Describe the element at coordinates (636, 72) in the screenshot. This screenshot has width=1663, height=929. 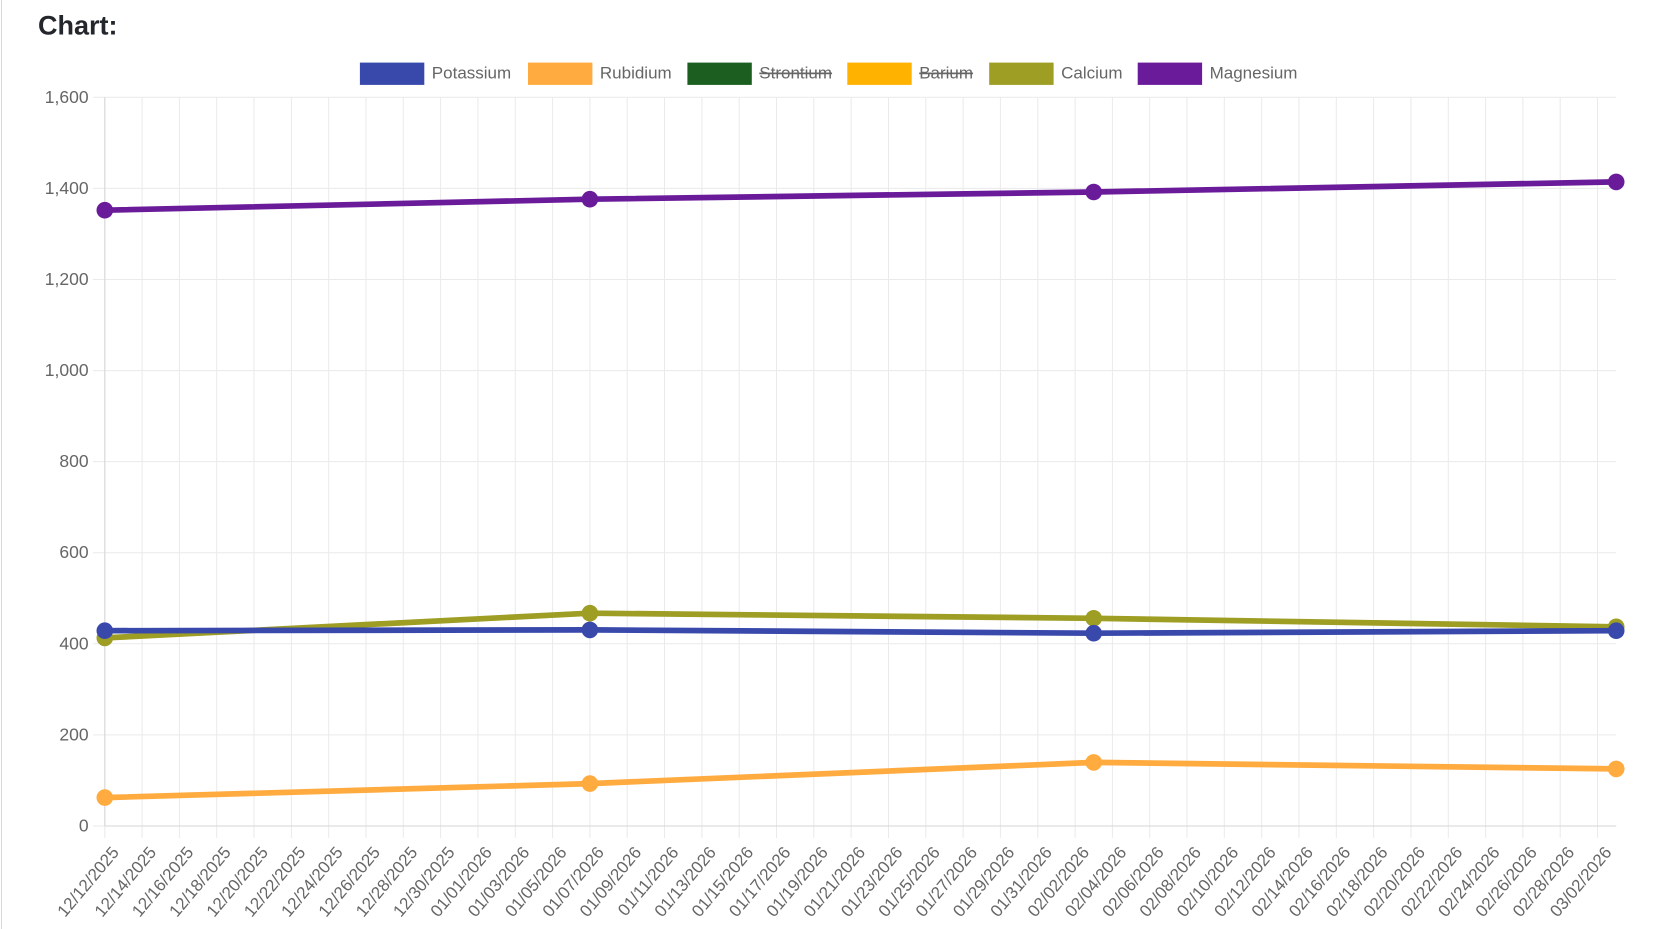
I see `svg-text: Rubidium` at that location.